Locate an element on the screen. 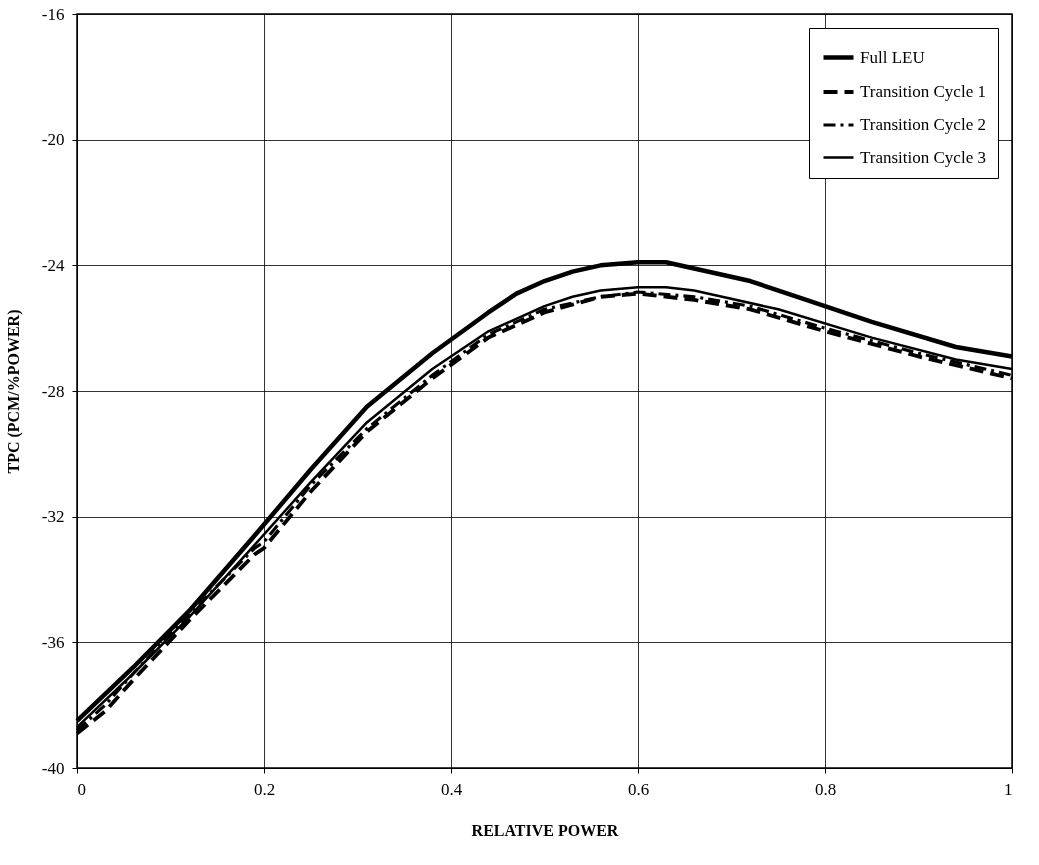 Image resolution: width=1039 pixels, height=865 pixels. y-tick-label: -24 is located at coordinates (53, 265).